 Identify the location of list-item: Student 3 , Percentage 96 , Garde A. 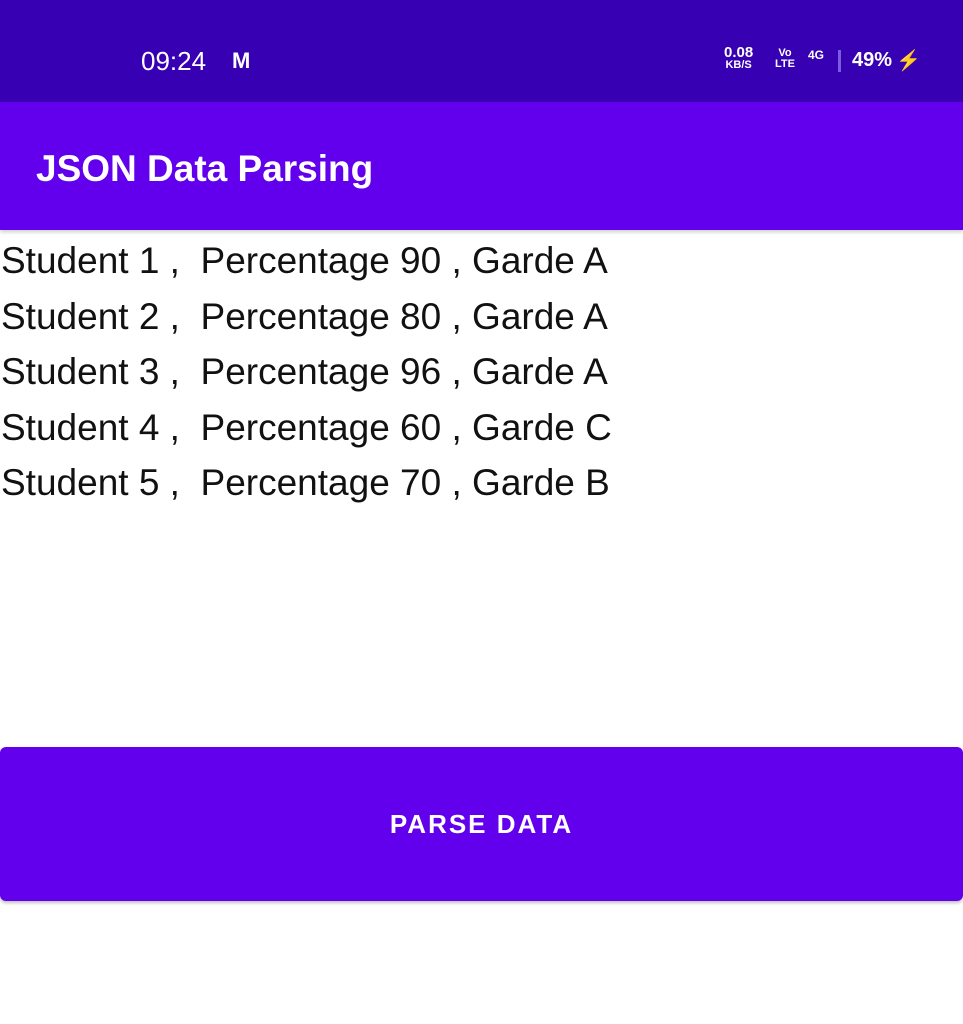
(304, 371).